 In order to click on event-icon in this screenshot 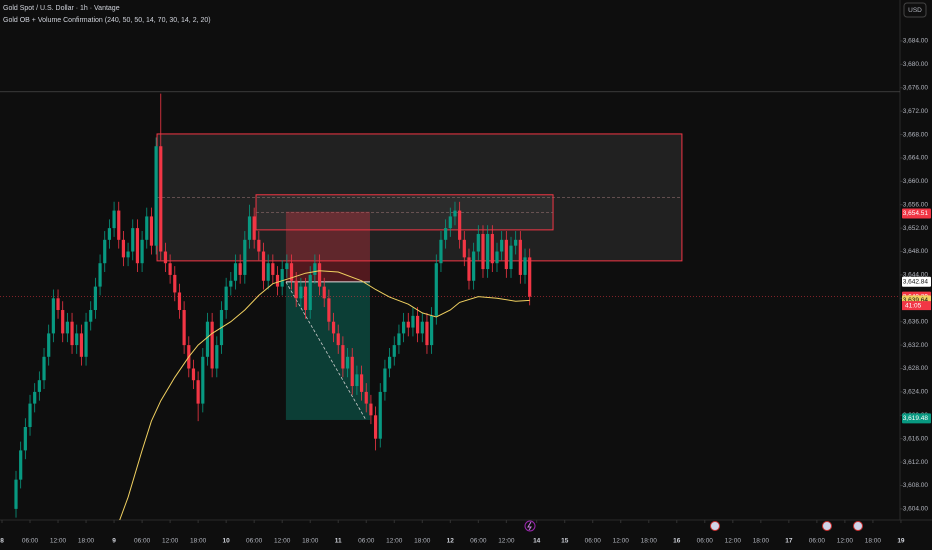, I will do `click(529, 526)`.